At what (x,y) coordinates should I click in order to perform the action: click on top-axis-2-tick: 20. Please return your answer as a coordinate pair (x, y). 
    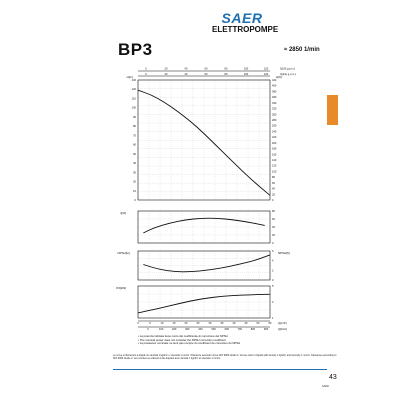
    Looking at the image, I should click on (166, 74).